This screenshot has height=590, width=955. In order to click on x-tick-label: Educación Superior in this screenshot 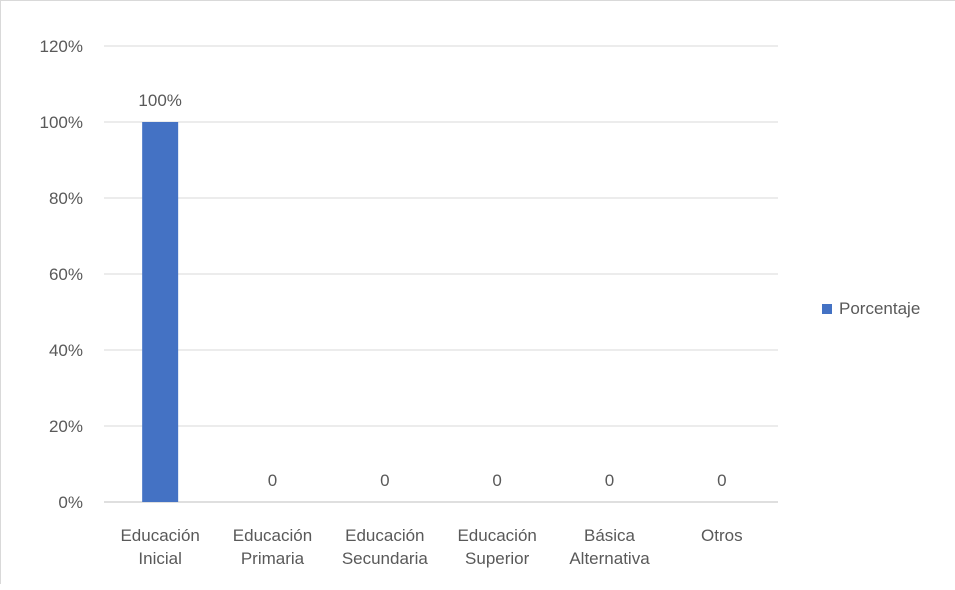, I will do `click(496, 547)`.